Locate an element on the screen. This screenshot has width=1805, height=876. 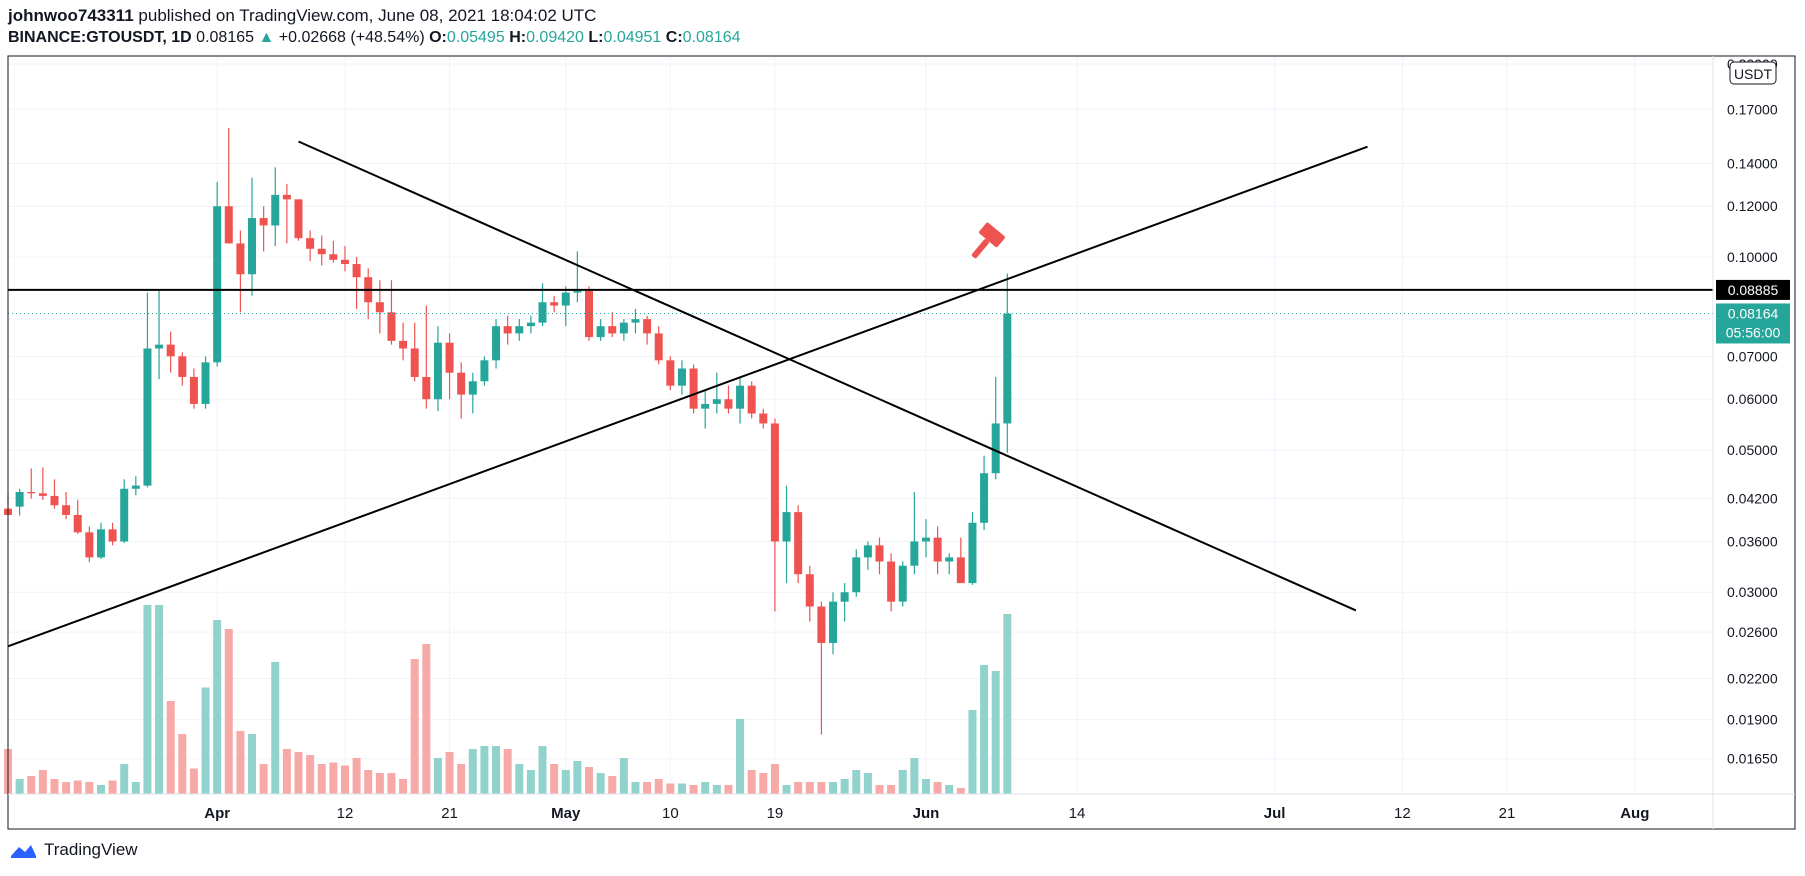
last-price-text: 0.08164 is located at coordinates (1753, 313).